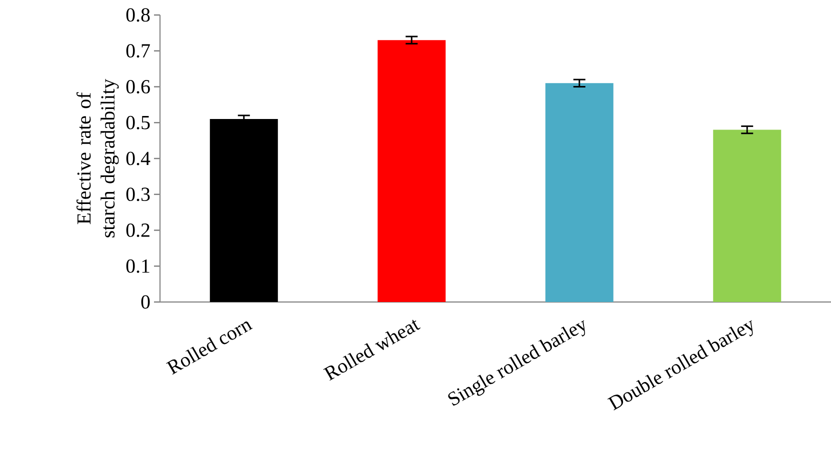 The image size is (831, 473). What do you see at coordinates (138, 15) in the screenshot?
I see `y-tick-label: 0.8` at bounding box center [138, 15].